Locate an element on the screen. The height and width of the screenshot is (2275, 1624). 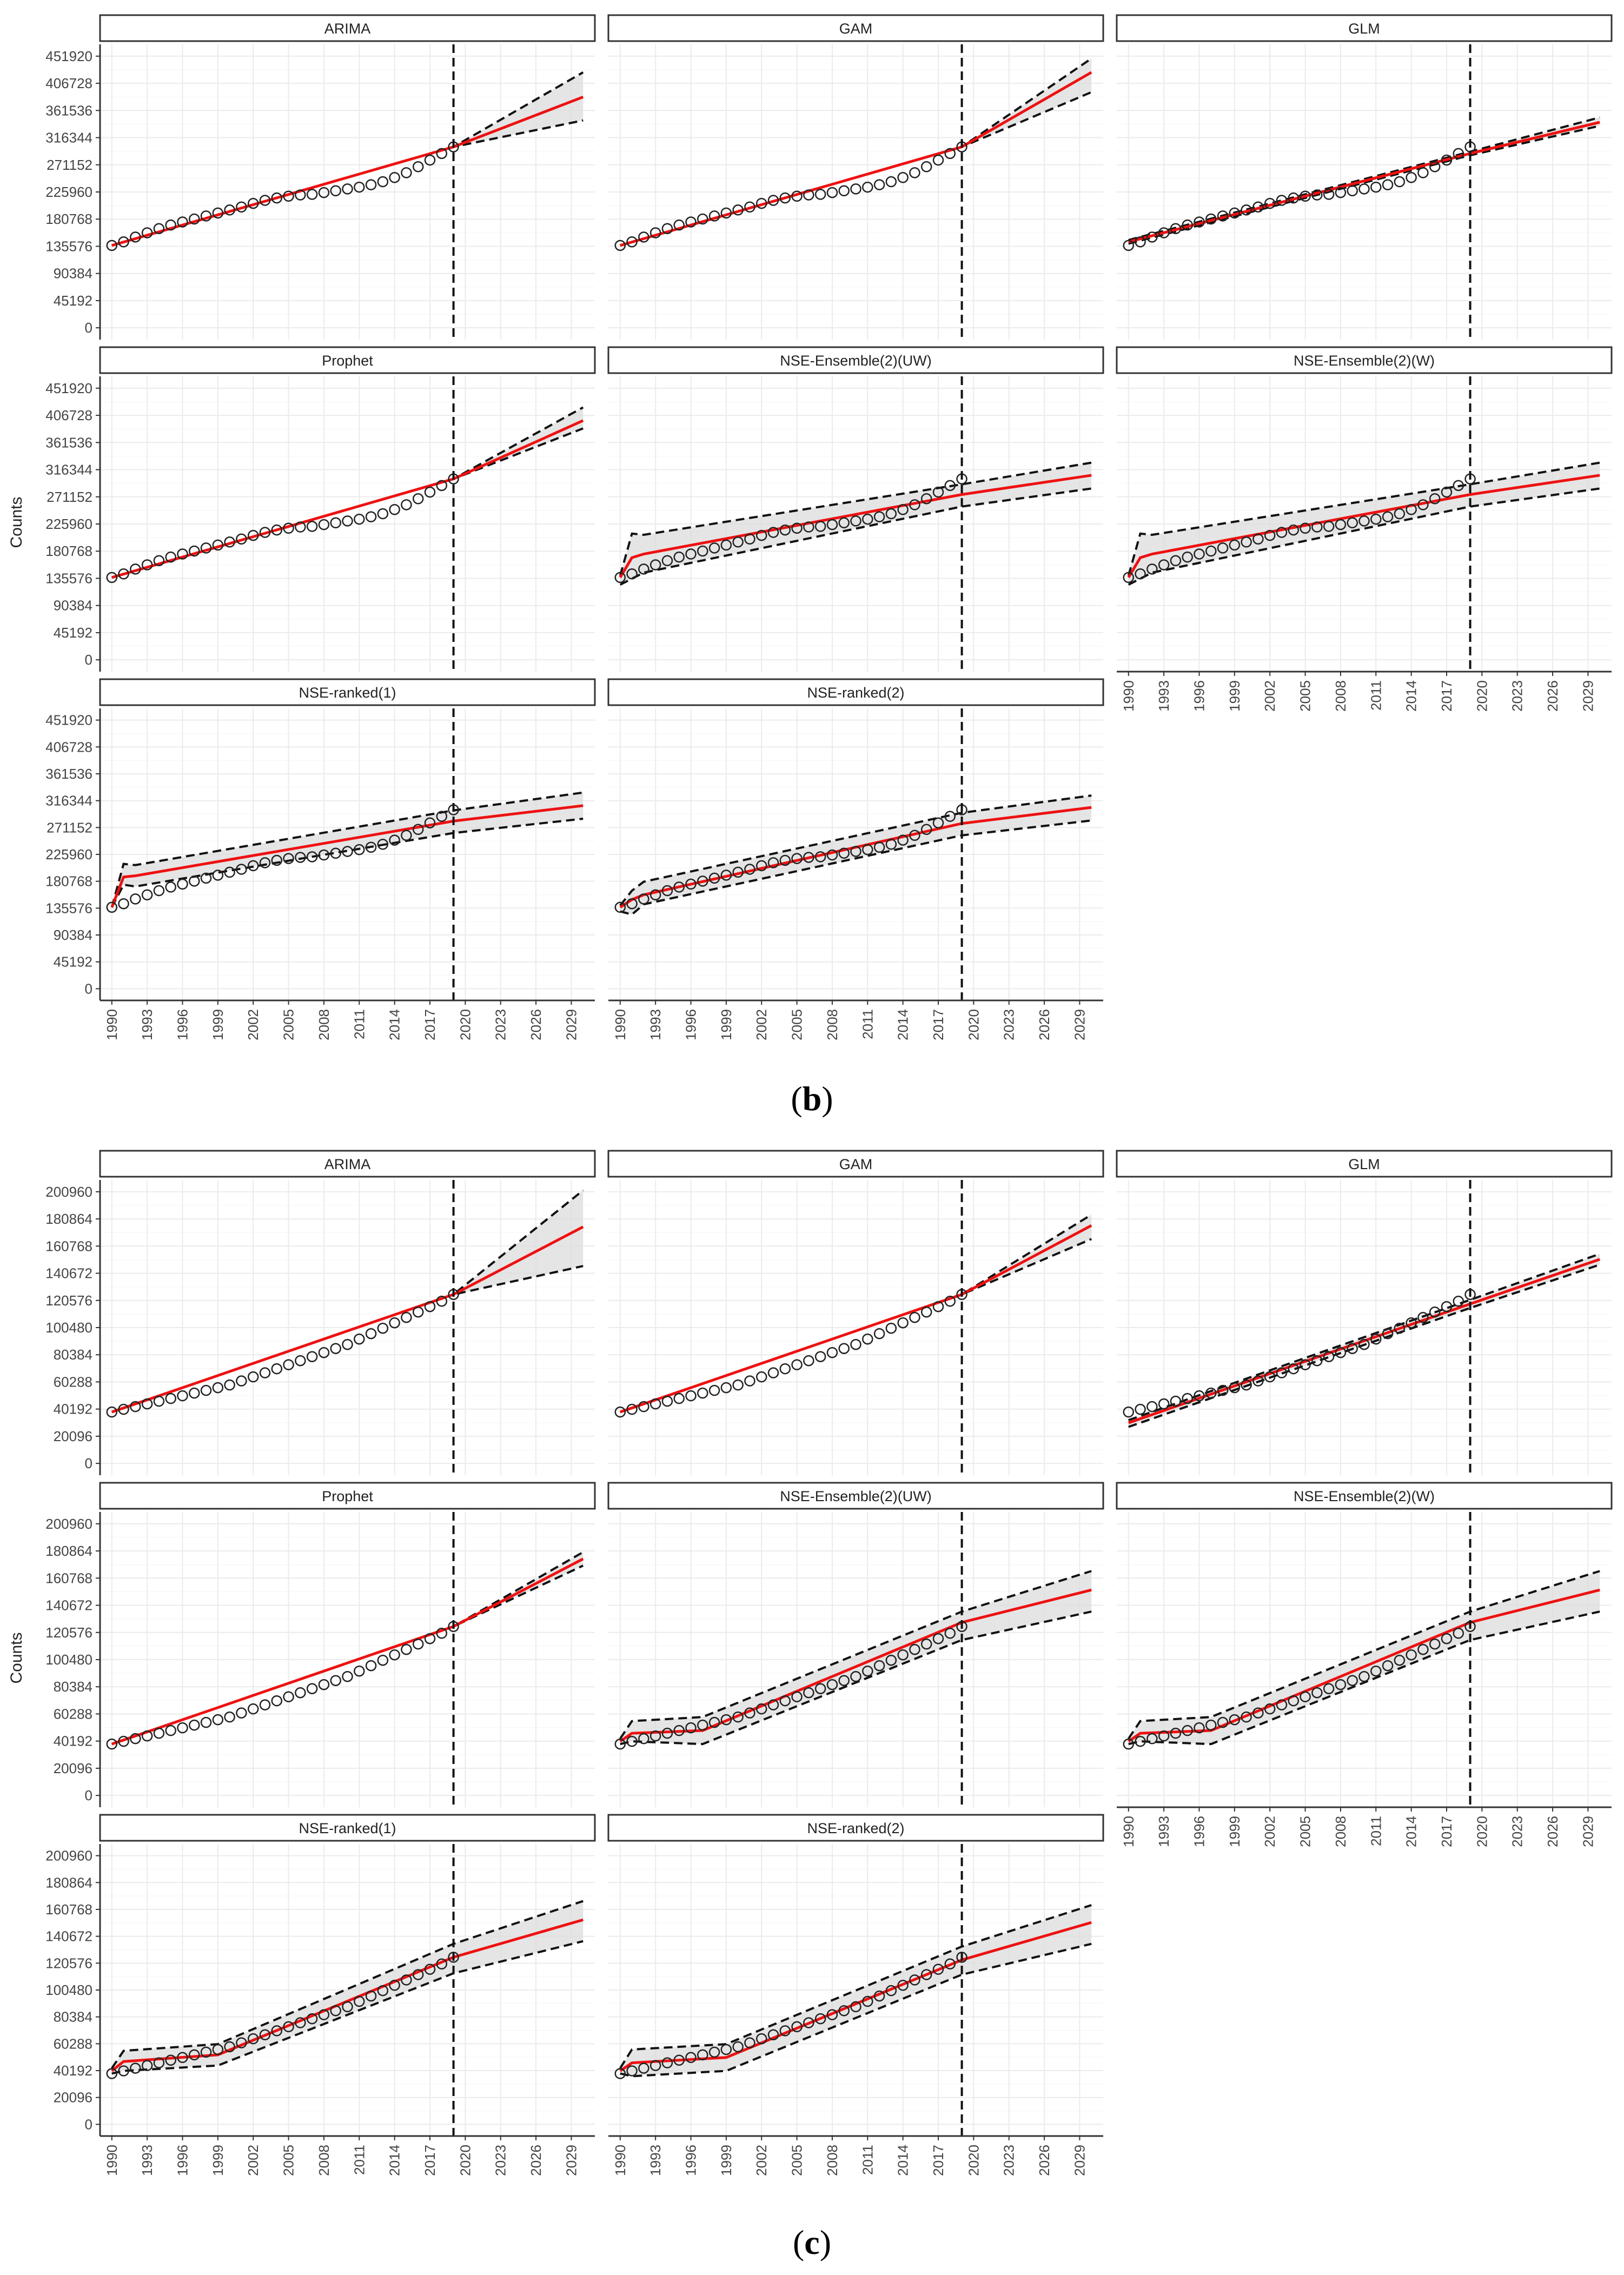
confidence-band is located at coordinates (856, 1991).